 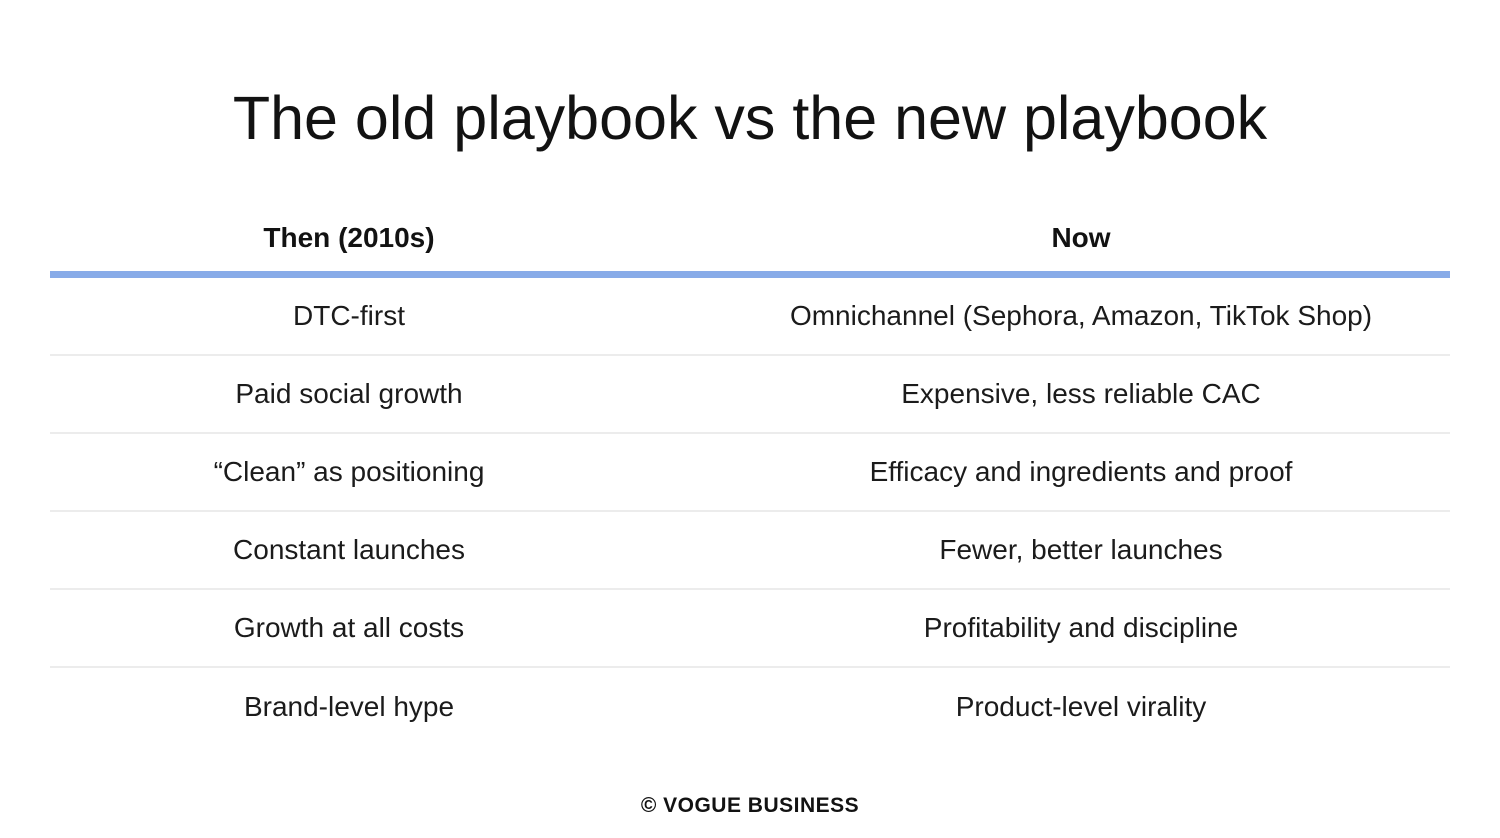 I want to click on footer-credit: © VOGUE BUSINESS, so click(x=750, y=805).